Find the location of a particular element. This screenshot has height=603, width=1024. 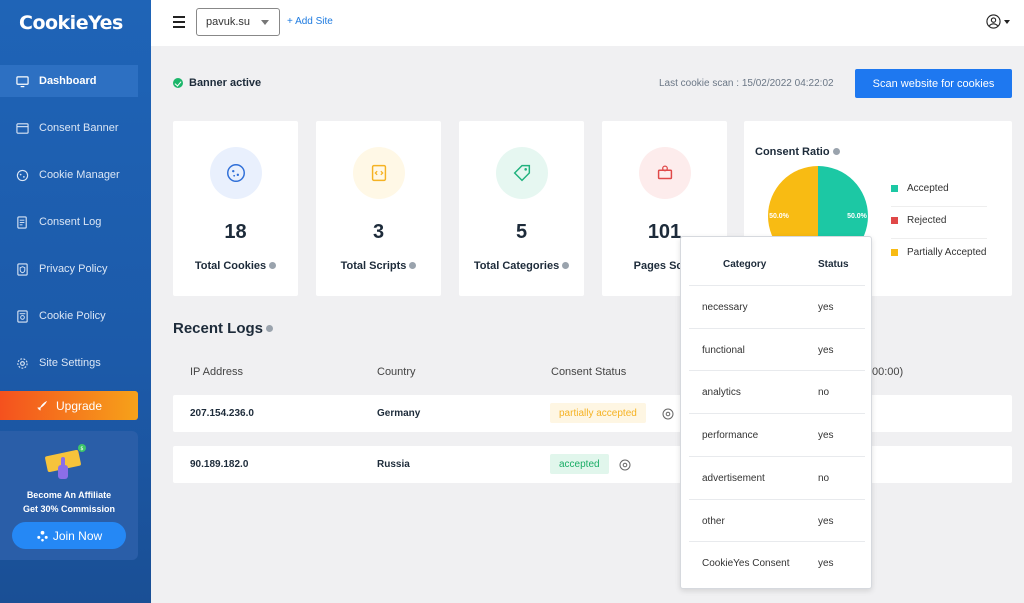

log-icon is located at coordinates (22, 222).